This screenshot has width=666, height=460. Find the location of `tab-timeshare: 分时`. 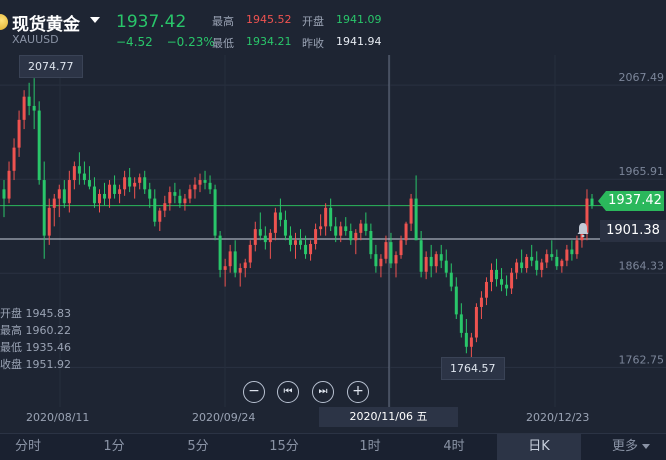

tab-timeshare: 分时 is located at coordinates (27, 446).